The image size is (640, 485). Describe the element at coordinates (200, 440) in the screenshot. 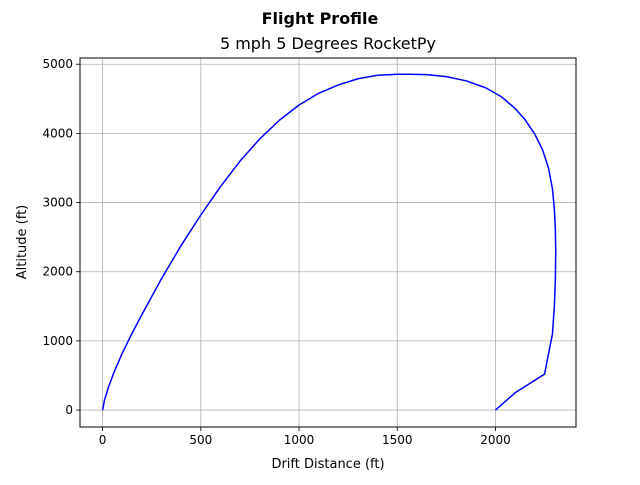

I see `x-tick-label: 500` at that location.